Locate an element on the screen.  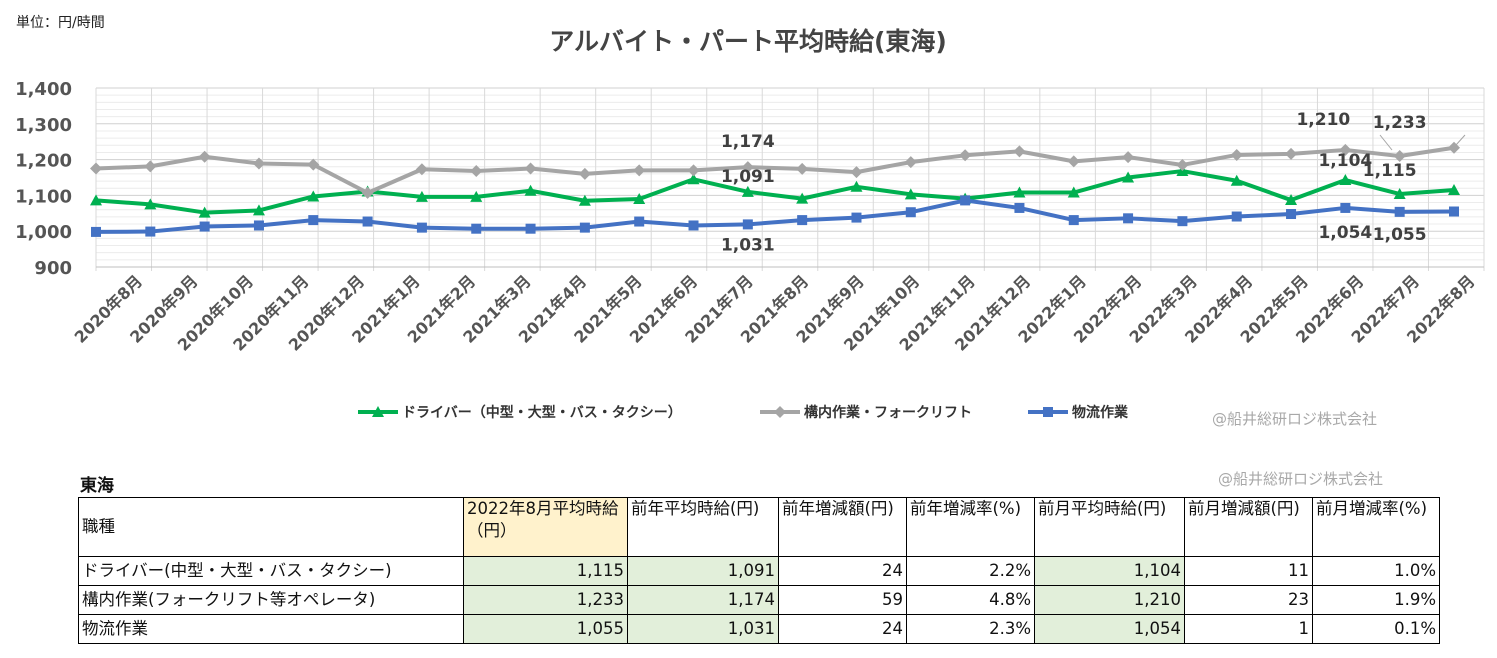
table-cell: 1,104 is located at coordinates (1109, 571).